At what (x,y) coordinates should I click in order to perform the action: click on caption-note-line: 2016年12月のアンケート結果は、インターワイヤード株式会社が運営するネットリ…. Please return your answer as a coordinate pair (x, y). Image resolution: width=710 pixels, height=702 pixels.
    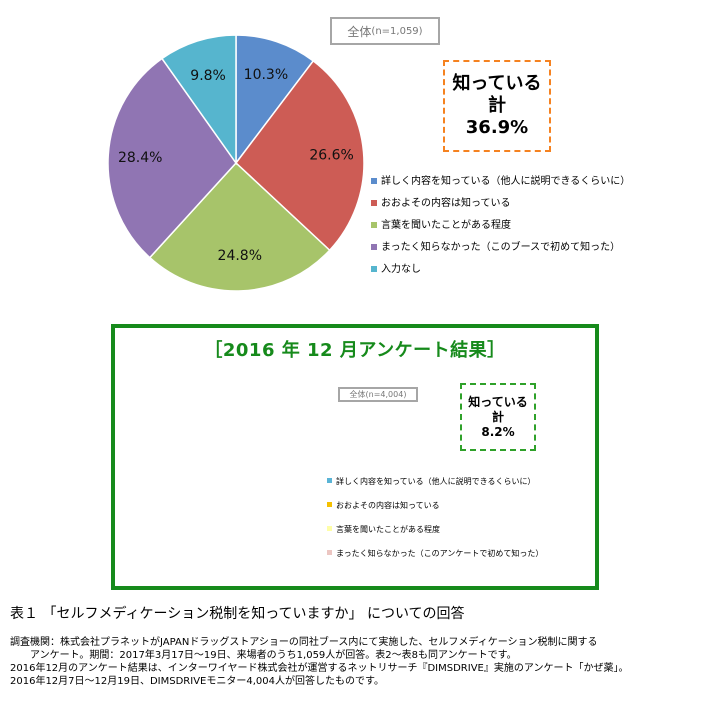
    Looking at the image, I should click on (319, 668).